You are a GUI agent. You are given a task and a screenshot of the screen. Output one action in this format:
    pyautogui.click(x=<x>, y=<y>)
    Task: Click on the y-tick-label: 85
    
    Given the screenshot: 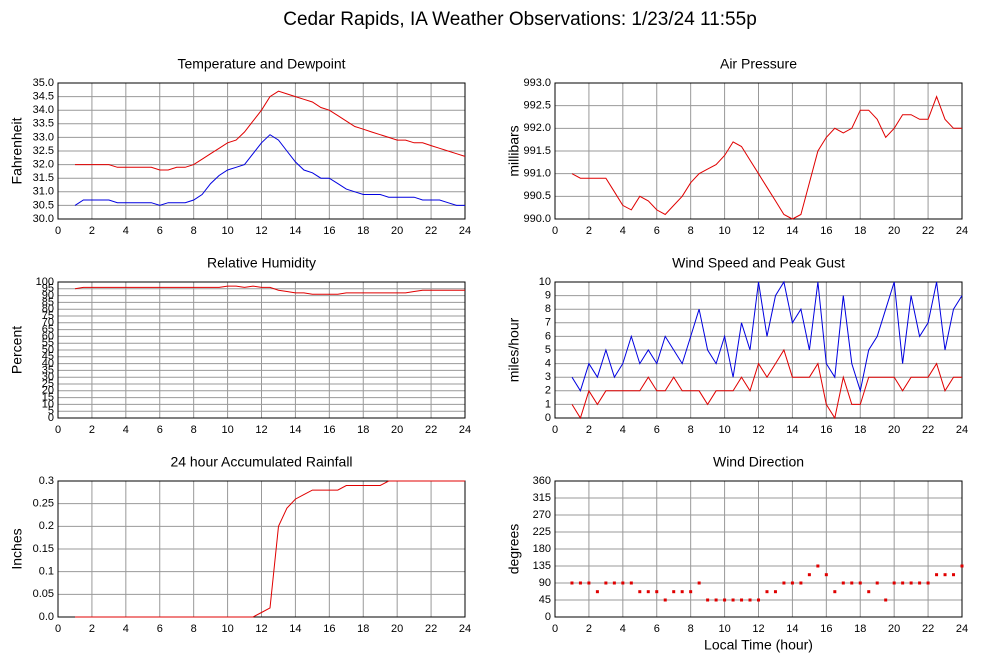 What is the action you would take?
    pyautogui.click(x=48, y=302)
    